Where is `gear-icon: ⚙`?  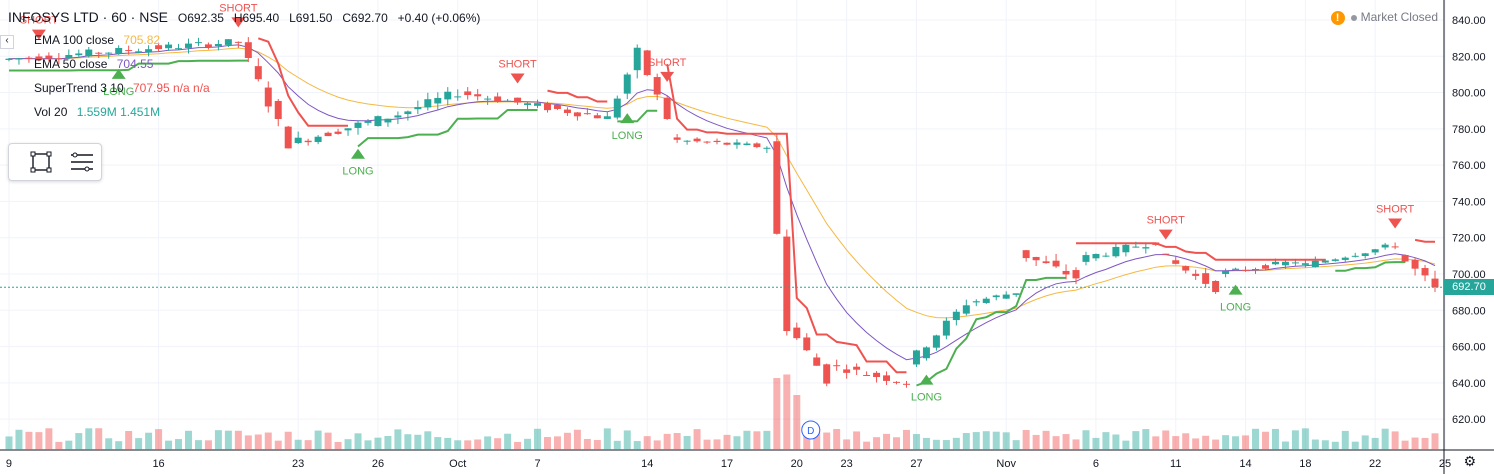 gear-icon: ⚙ is located at coordinates (1469, 461).